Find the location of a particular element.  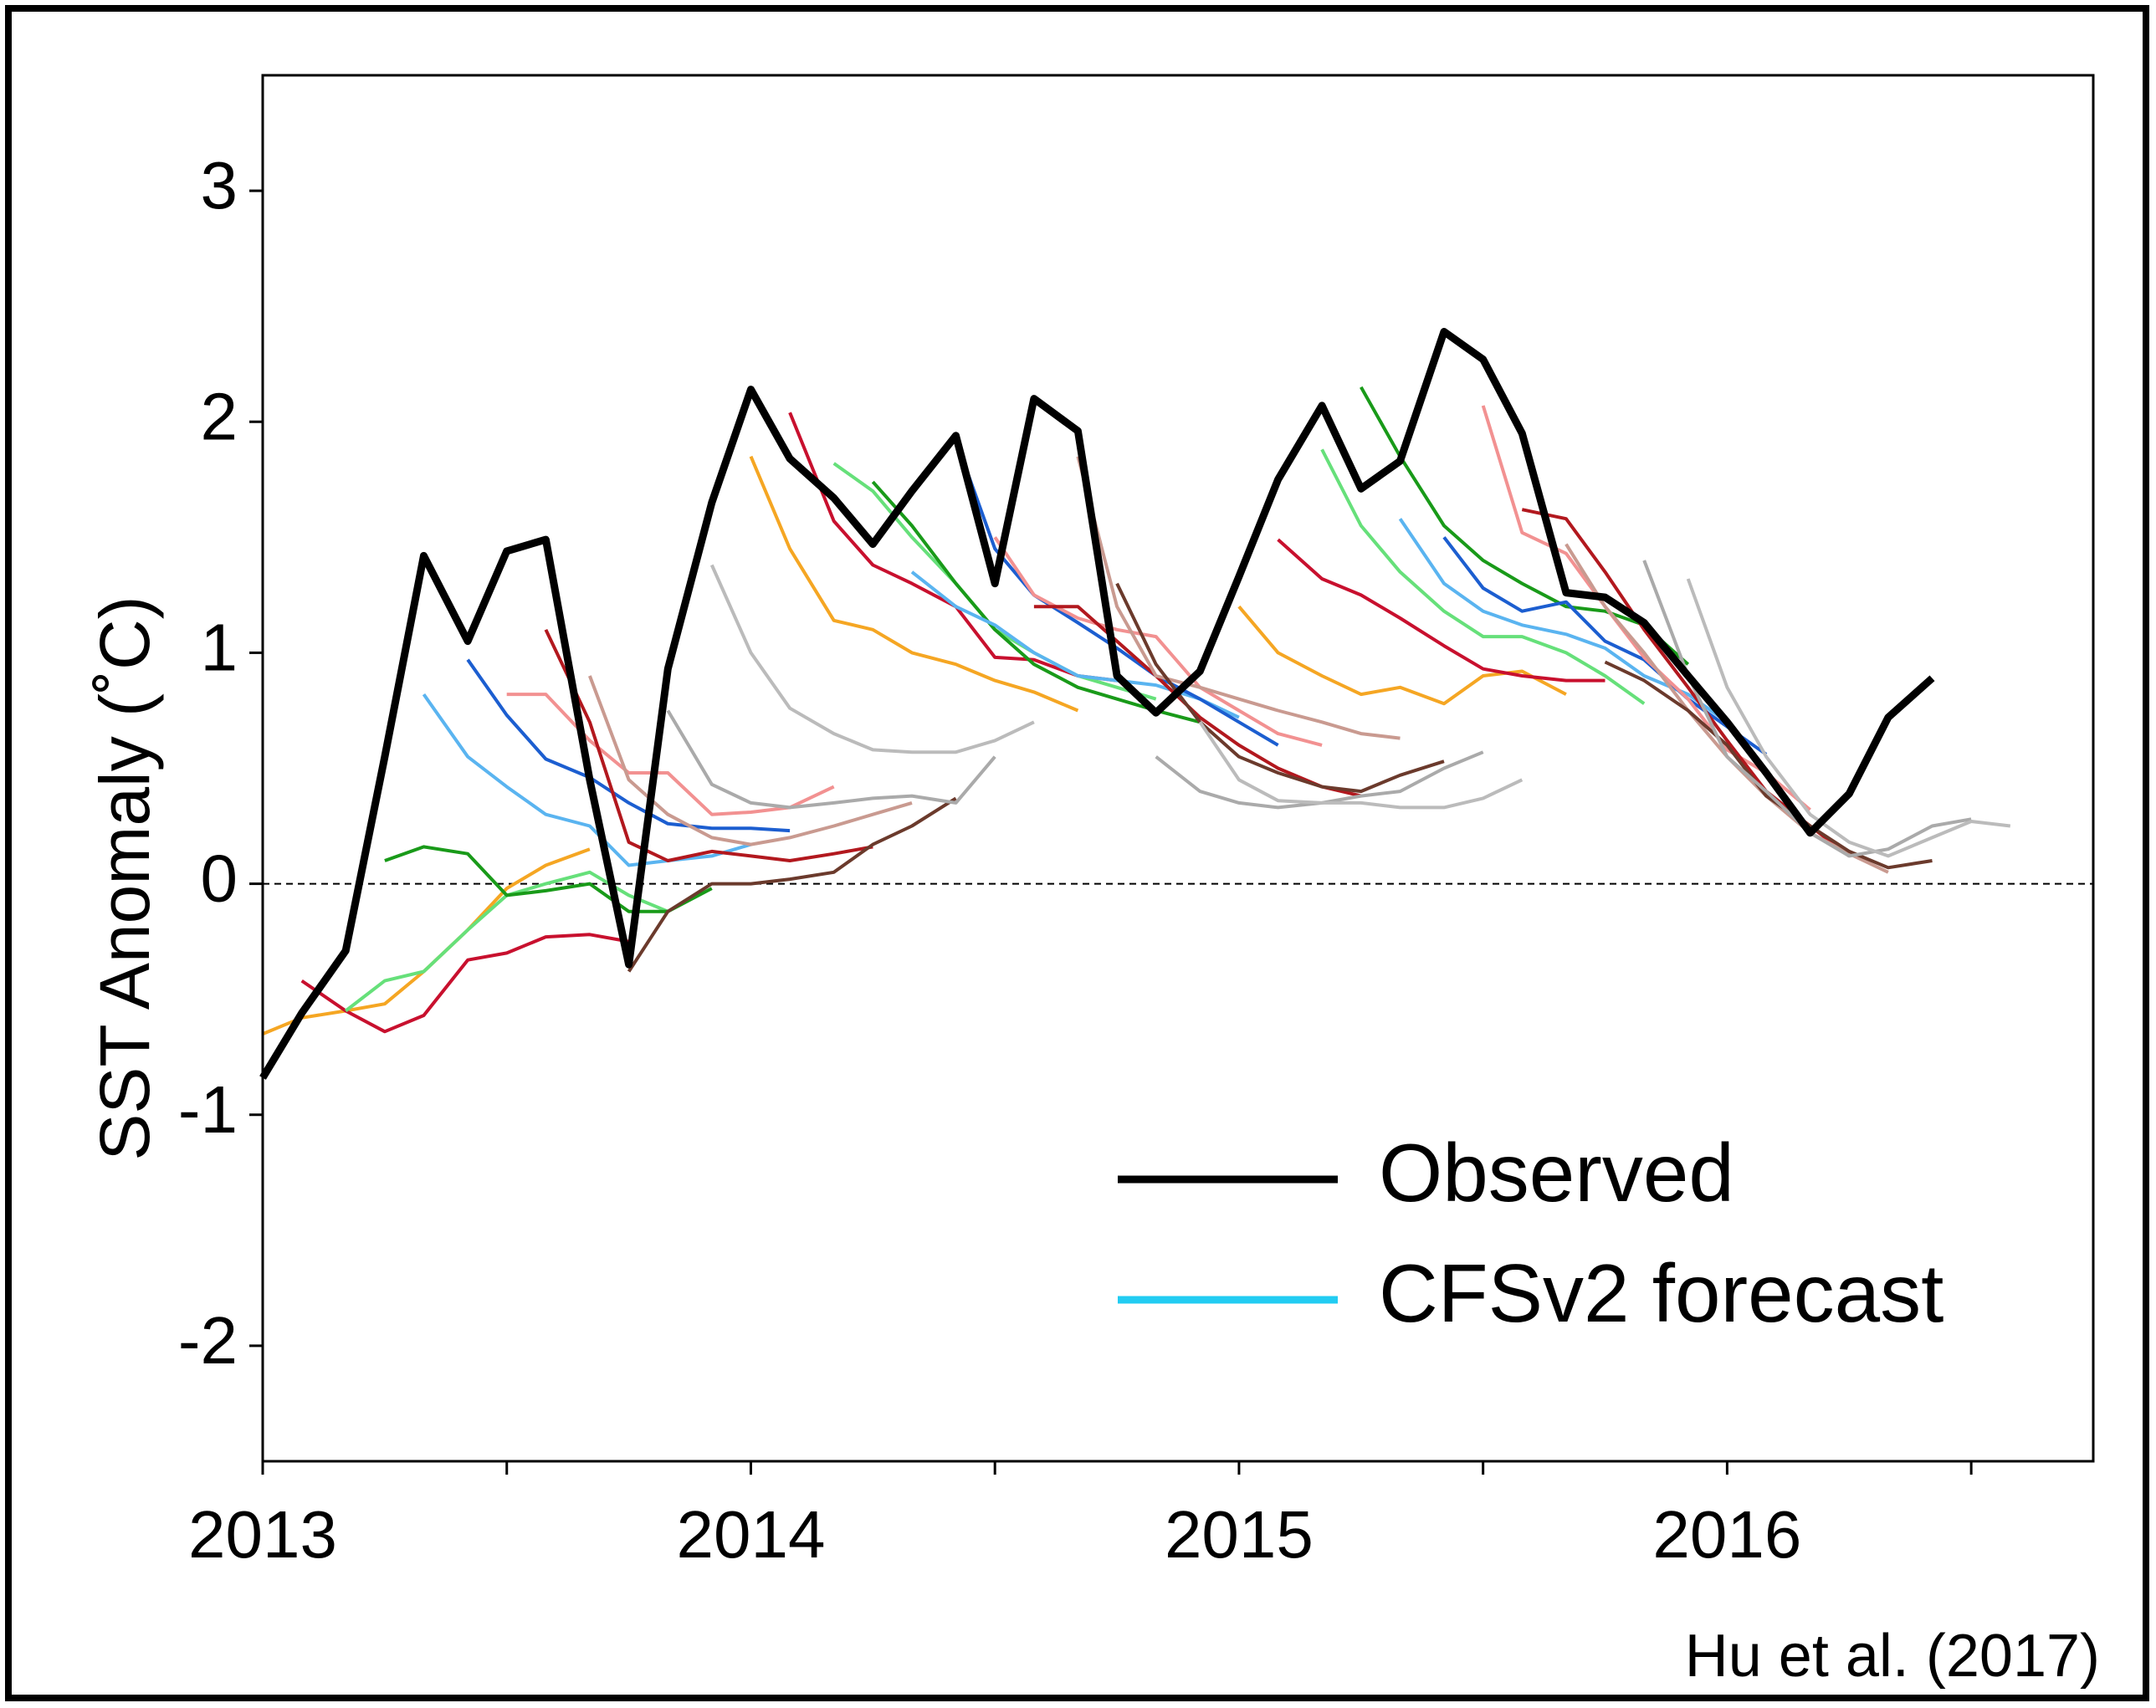

y-tick-label: -1 is located at coordinates (208, 1110).